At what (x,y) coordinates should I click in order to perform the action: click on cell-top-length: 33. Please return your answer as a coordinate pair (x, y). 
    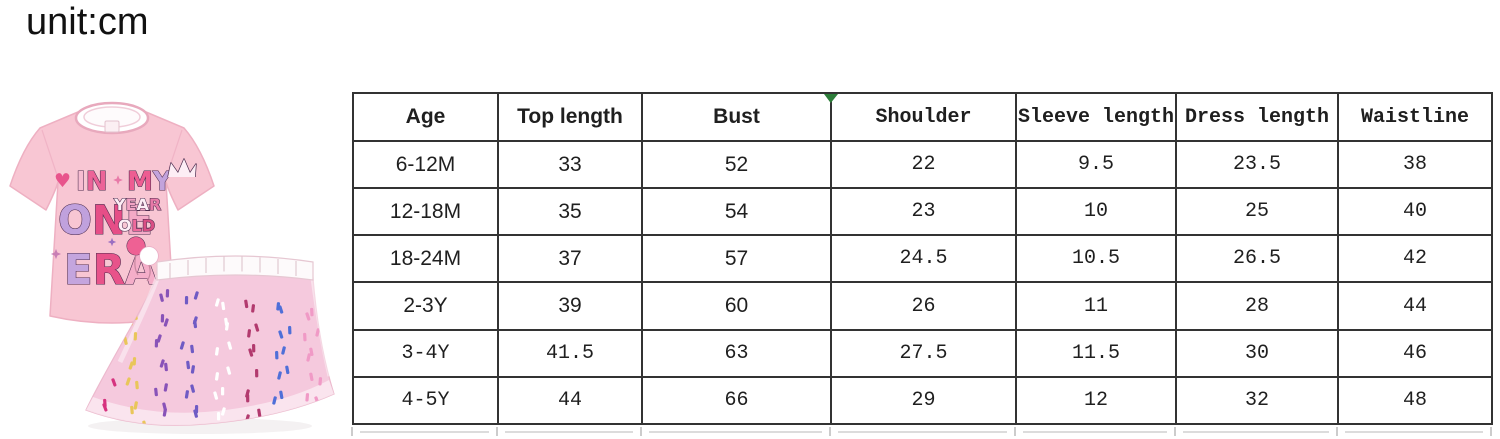
    Looking at the image, I should click on (570, 164).